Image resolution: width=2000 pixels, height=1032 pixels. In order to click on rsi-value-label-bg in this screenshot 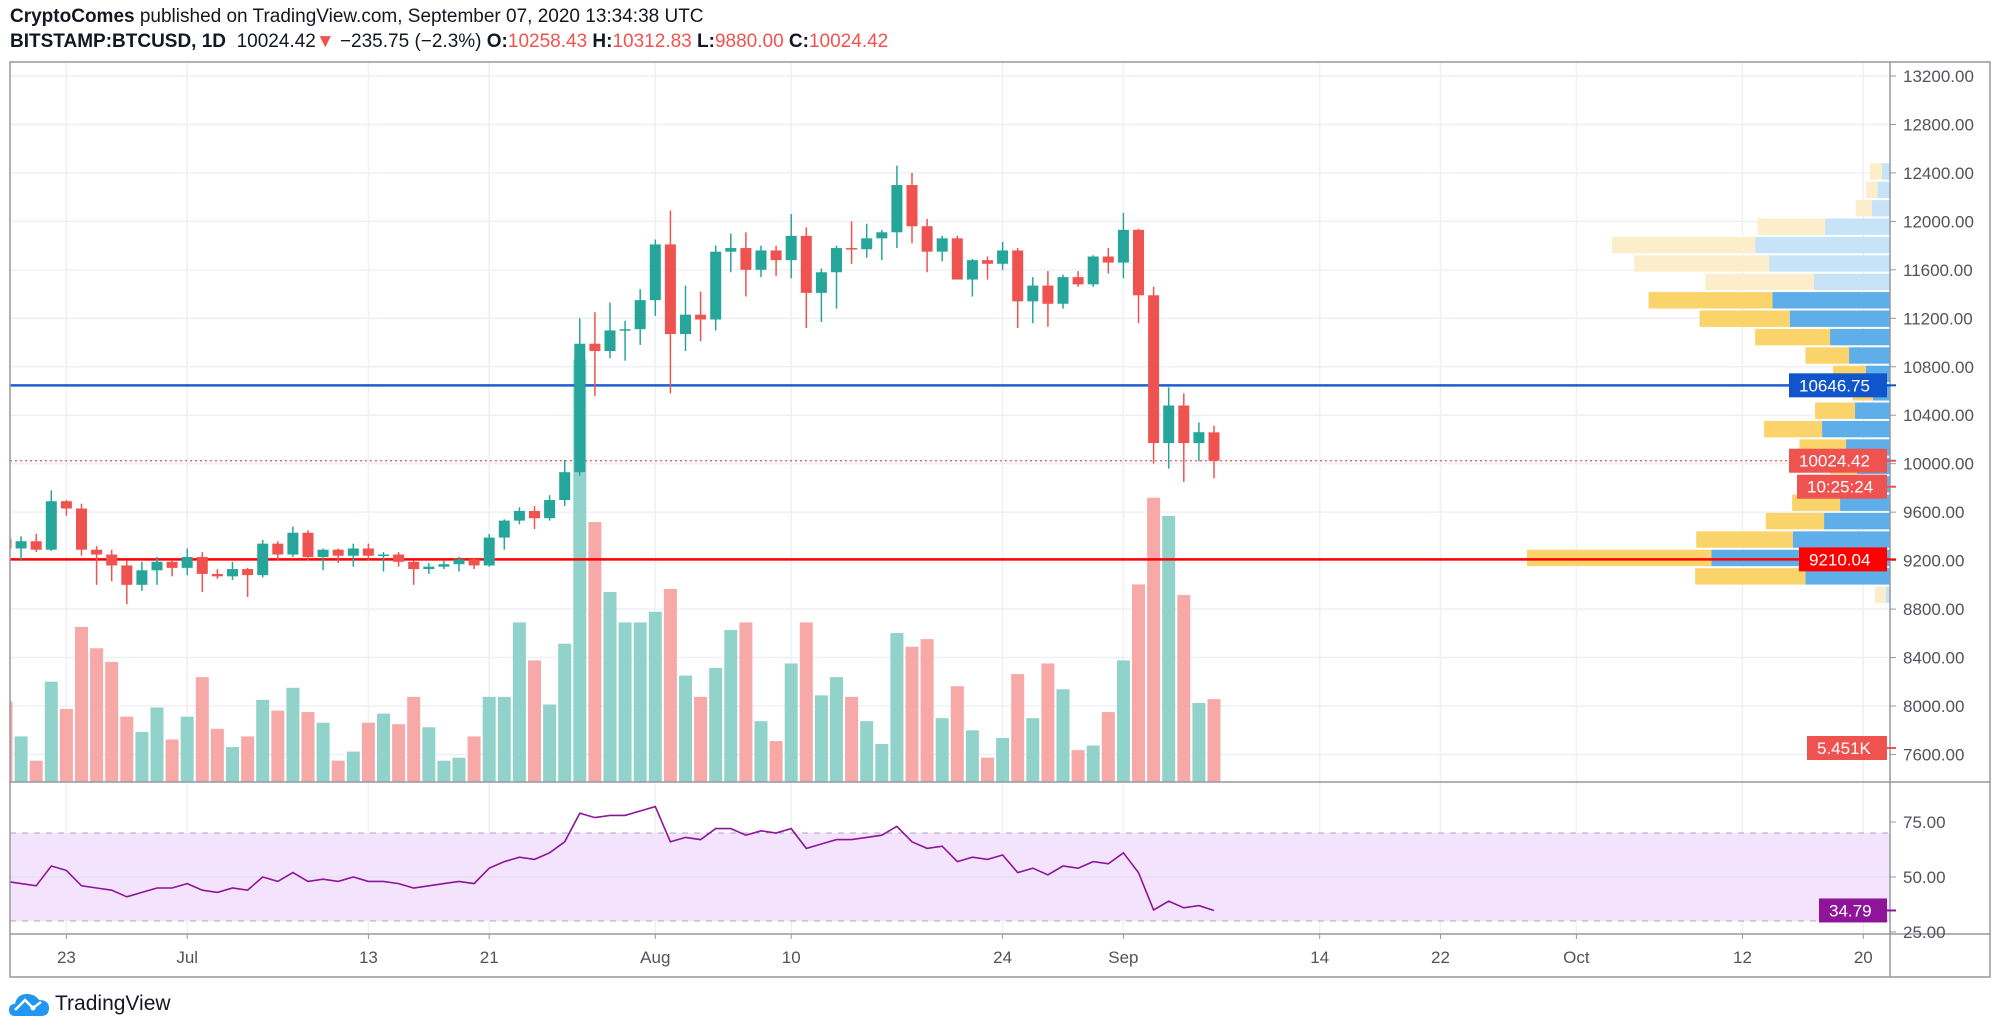, I will do `click(1853, 910)`.